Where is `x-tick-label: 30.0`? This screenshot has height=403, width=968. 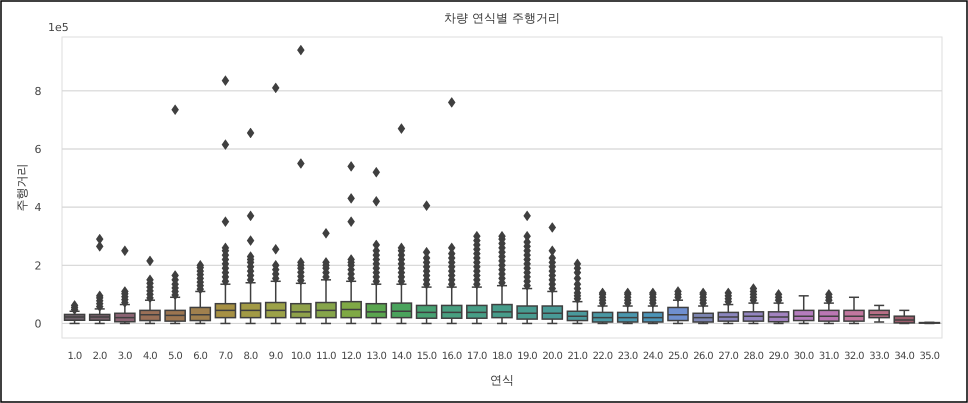 x-tick-label: 30.0 is located at coordinates (804, 356).